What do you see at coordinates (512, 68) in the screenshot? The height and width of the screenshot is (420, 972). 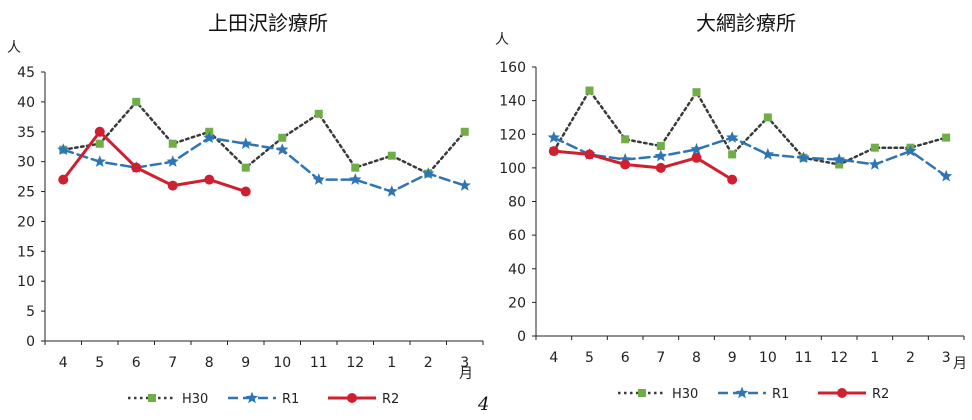 I see `y-tick-label: 160` at bounding box center [512, 68].